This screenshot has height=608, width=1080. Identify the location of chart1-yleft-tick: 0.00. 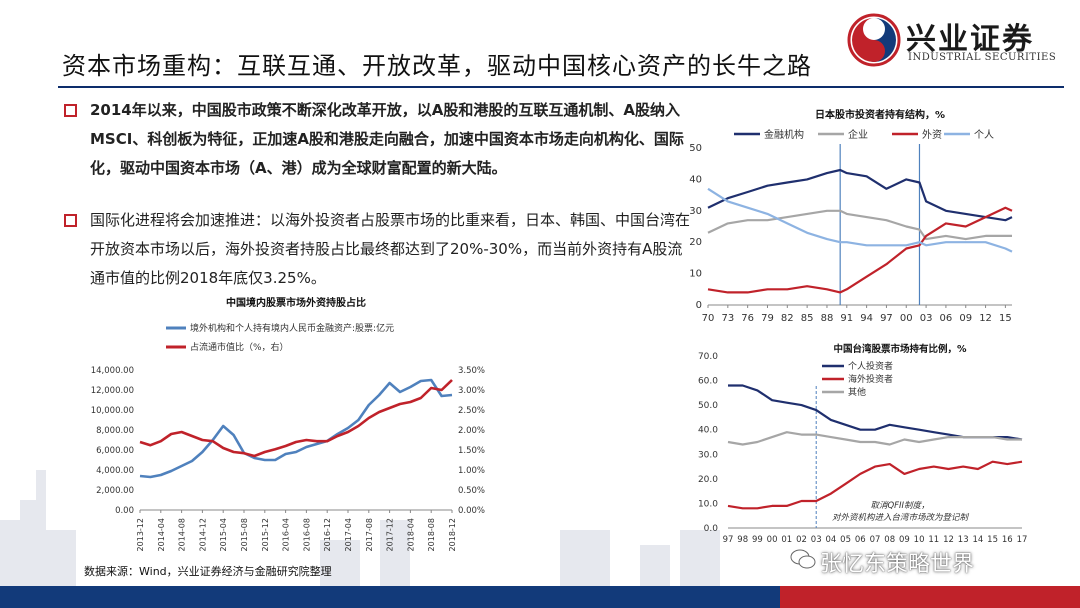
(124, 511).